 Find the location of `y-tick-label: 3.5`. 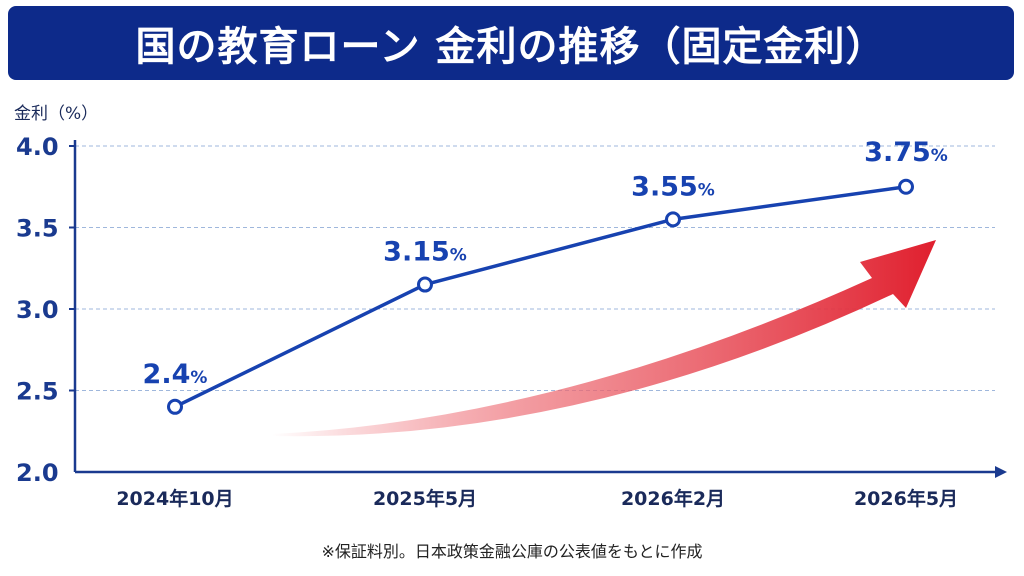

y-tick-label: 3.5 is located at coordinates (37, 229).